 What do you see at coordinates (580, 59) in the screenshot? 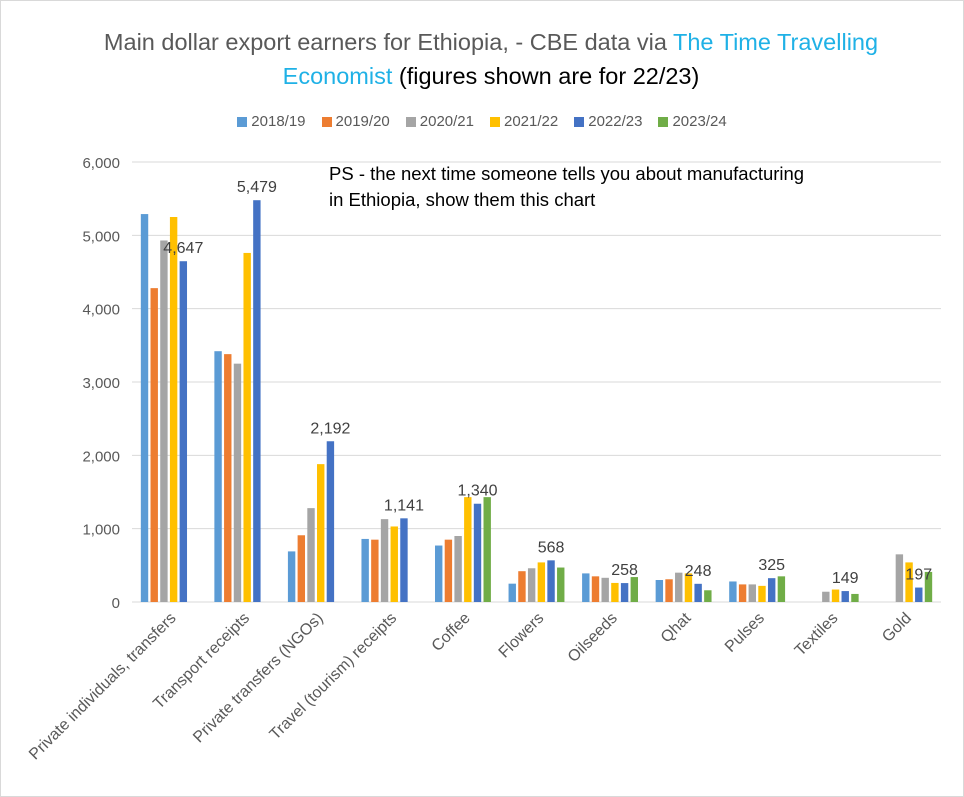
I see `title-link: The Time Travelling Economist` at bounding box center [580, 59].